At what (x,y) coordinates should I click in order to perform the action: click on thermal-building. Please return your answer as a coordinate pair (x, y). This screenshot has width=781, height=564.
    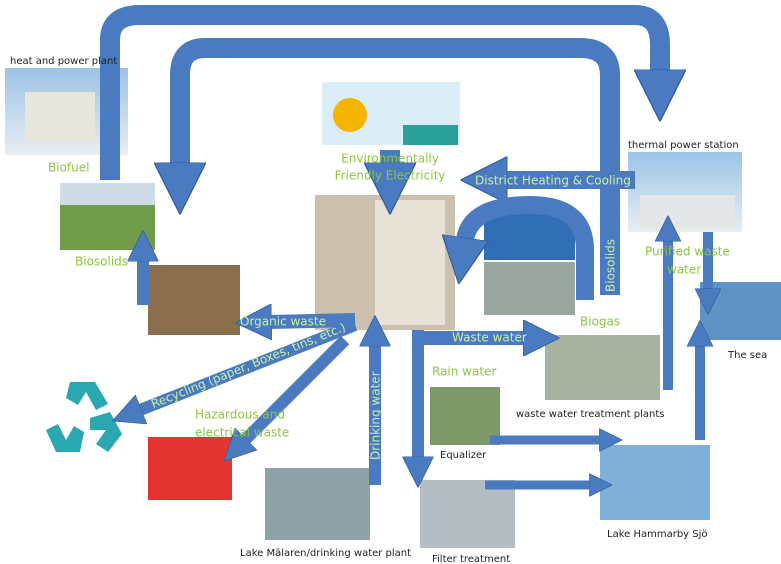
    Looking at the image, I should click on (687, 211).